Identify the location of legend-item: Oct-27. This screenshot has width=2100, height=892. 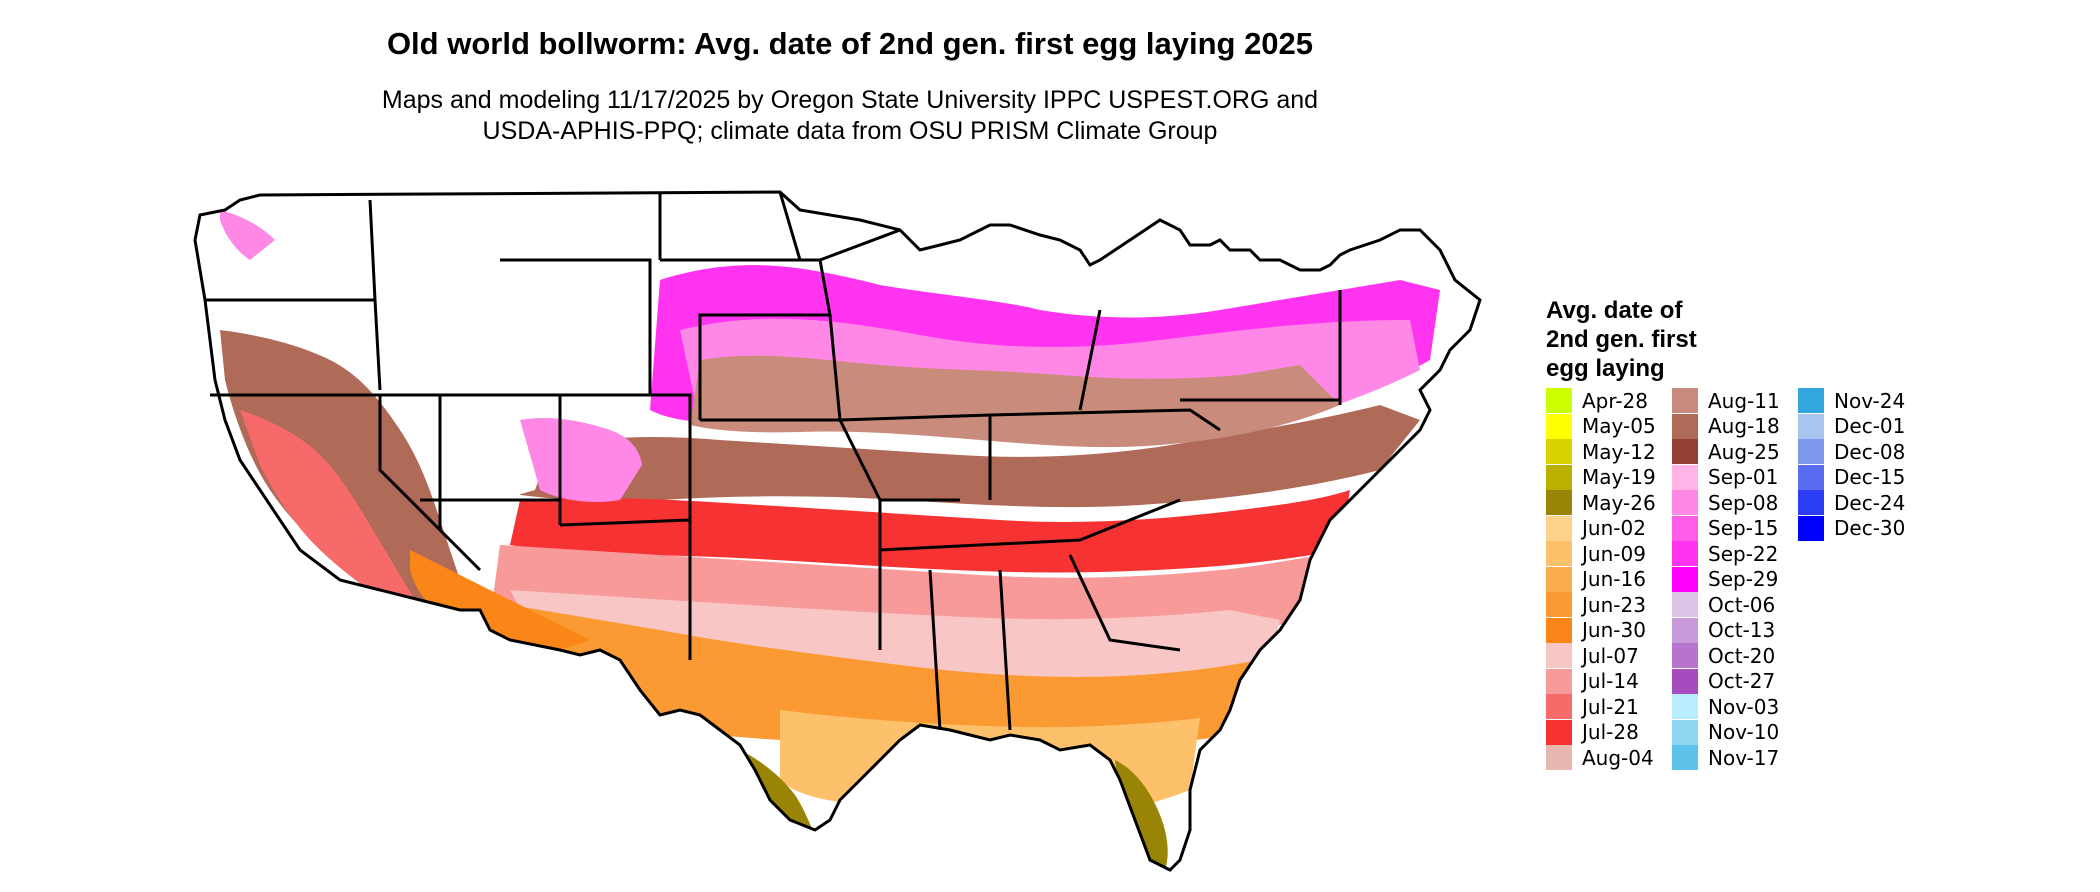
(1724, 681).